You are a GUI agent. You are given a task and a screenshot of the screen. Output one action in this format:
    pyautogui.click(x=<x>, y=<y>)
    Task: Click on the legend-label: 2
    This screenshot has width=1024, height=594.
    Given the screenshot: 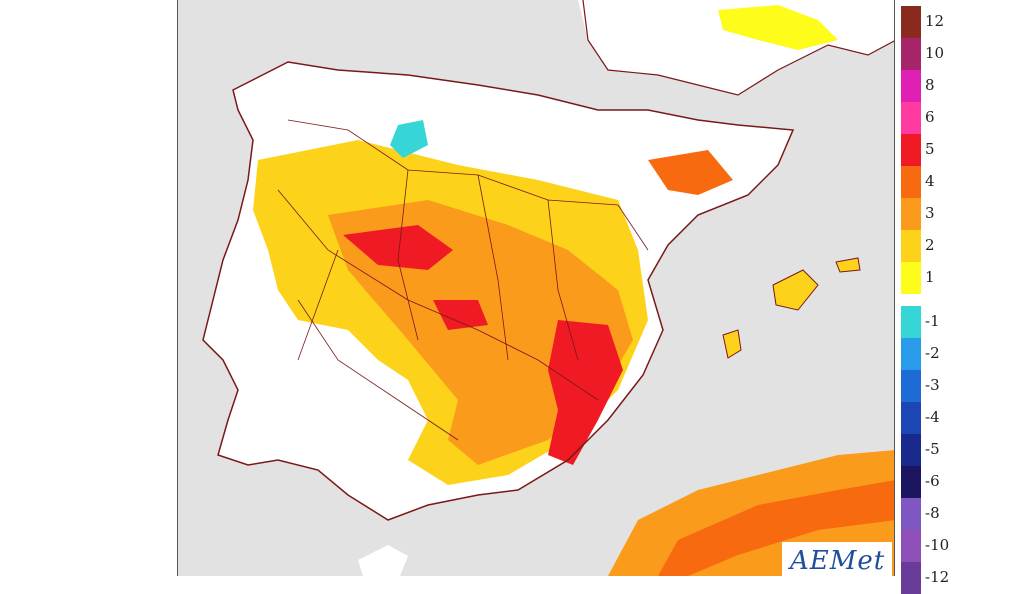 What is the action you would take?
    pyautogui.click(x=930, y=245)
    